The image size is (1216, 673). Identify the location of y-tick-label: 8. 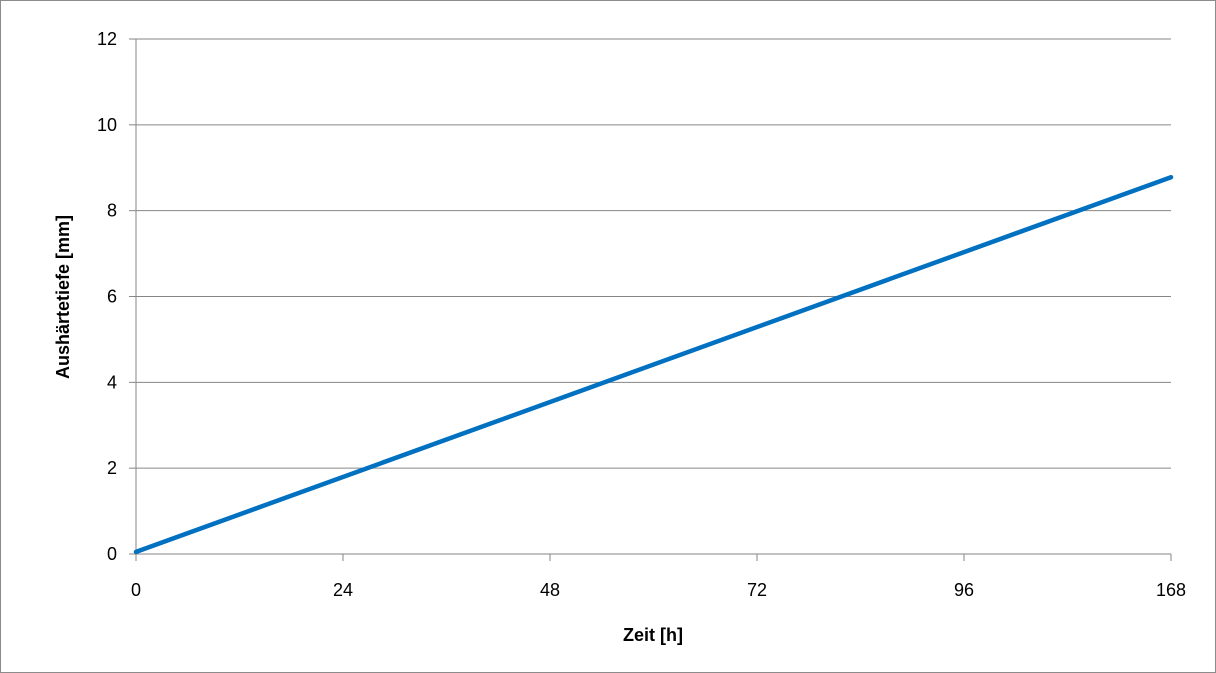
(112, 211).